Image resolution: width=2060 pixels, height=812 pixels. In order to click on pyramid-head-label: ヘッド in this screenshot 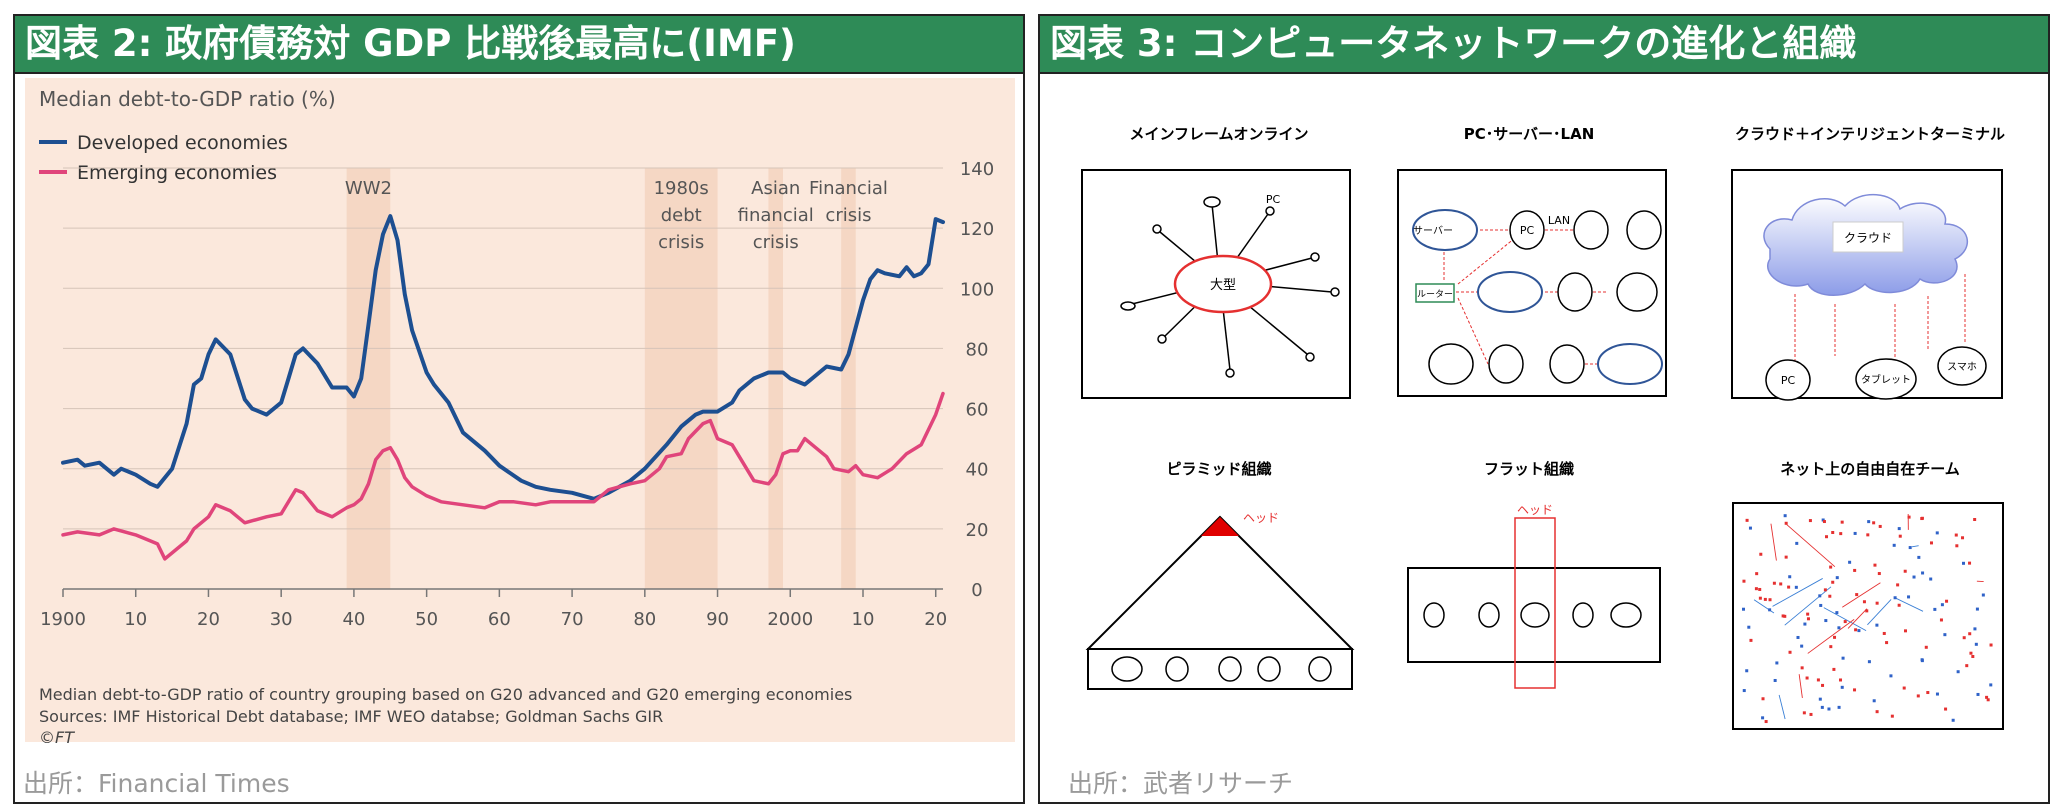, I will do `click(1261, 518)`.